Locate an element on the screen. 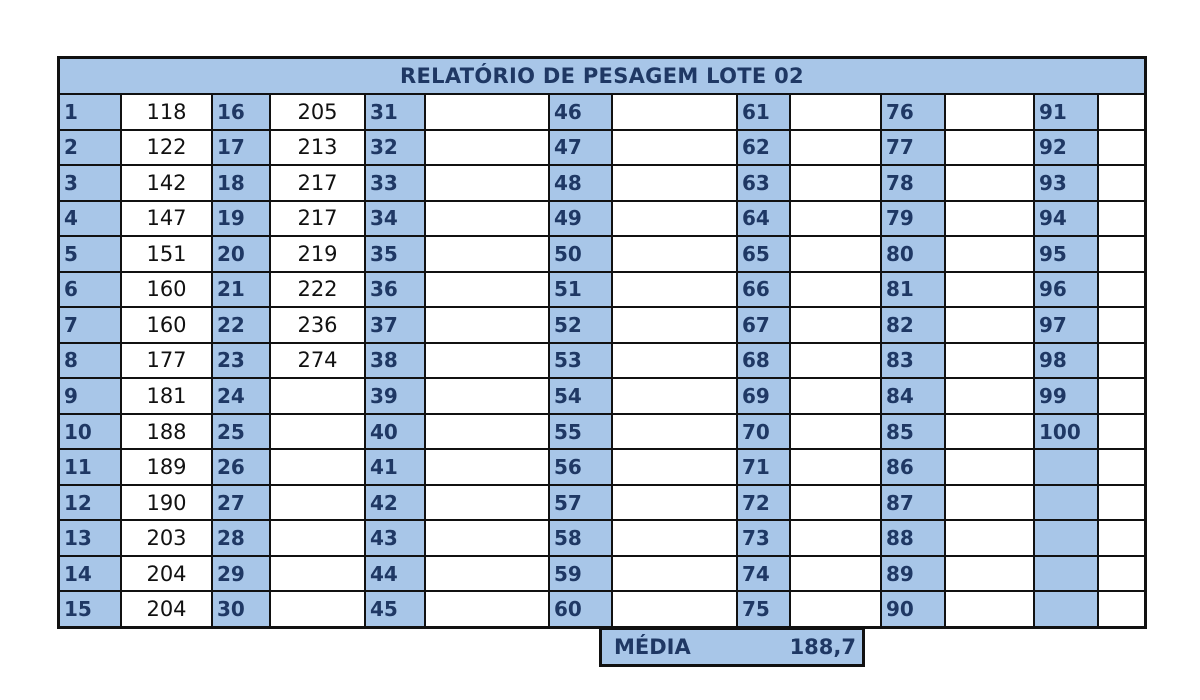  animal-number-cell: 36 is located at coordinates (395, 289).